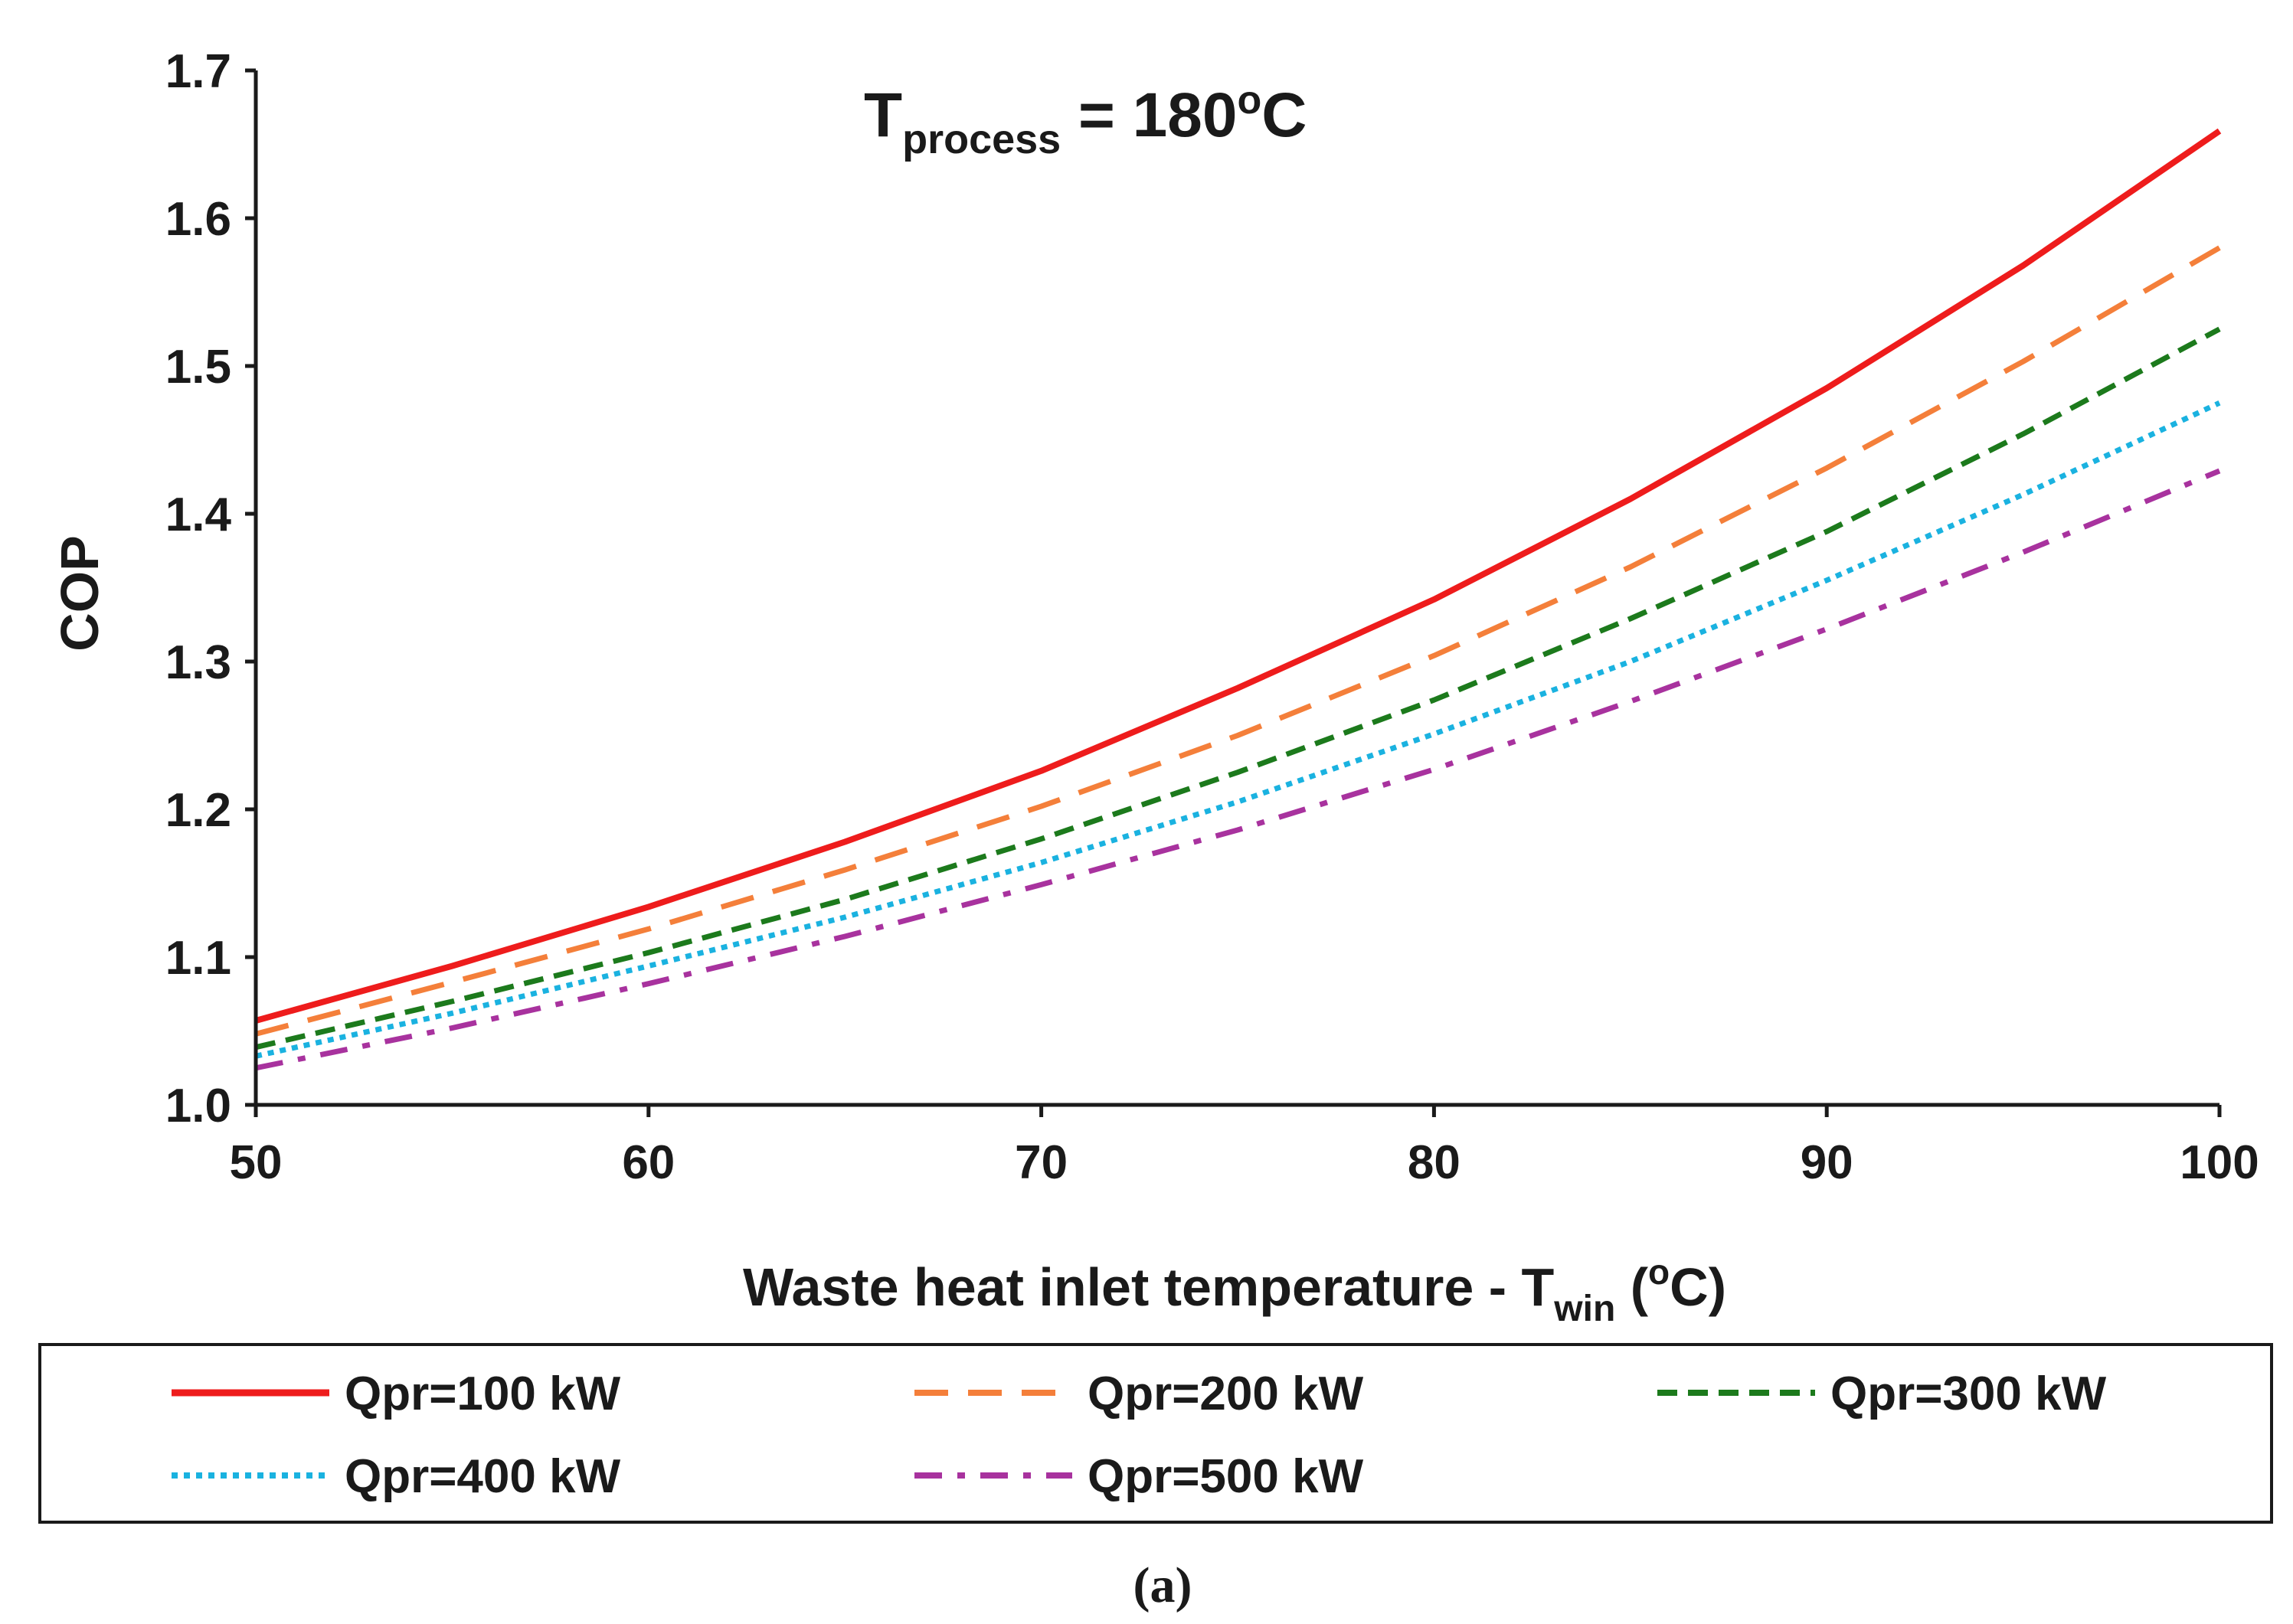  I want to click on chart-title-superscript: o, so click(1249, 101).